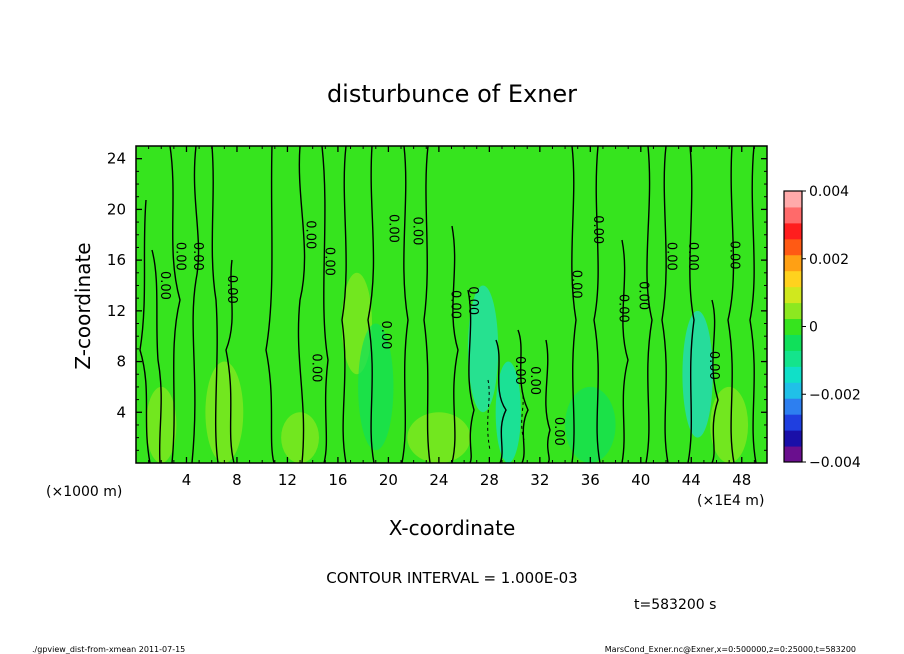 The image size is (904, 654). What do you see at coordinates (287, 480) in the screenshot?
I see `x-tick-label: 12` at bounding box center [287, 480].